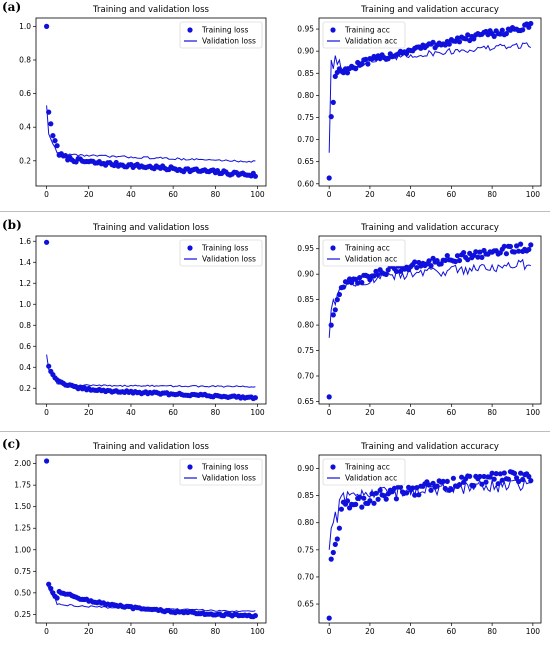 This screenshot has height=653, width=550. I want to click on y-tick-label: 0.50, so click(22, 592).